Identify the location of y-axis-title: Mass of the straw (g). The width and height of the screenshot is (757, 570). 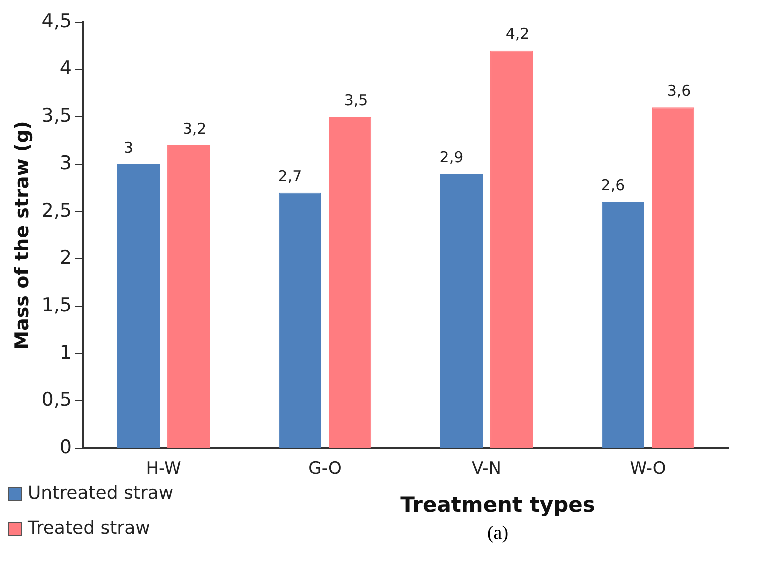
(22, 235).